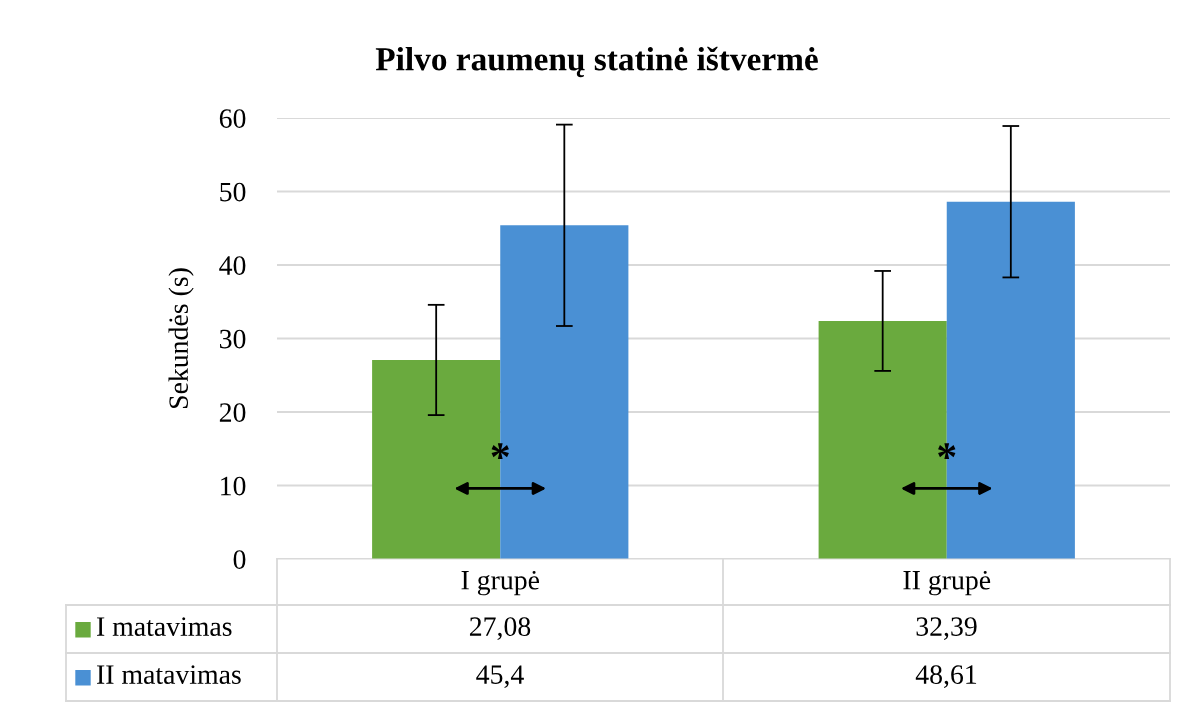  Describe the element at coordinates (164, 626) in the screenshot. I see `legend-label: I matavimas` at that location.